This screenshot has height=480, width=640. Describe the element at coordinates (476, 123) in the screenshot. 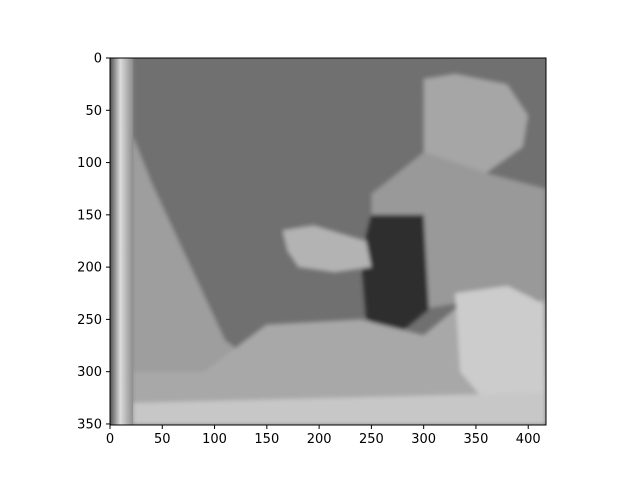

I see `heatmap-region-upper-right-blob` at that location.